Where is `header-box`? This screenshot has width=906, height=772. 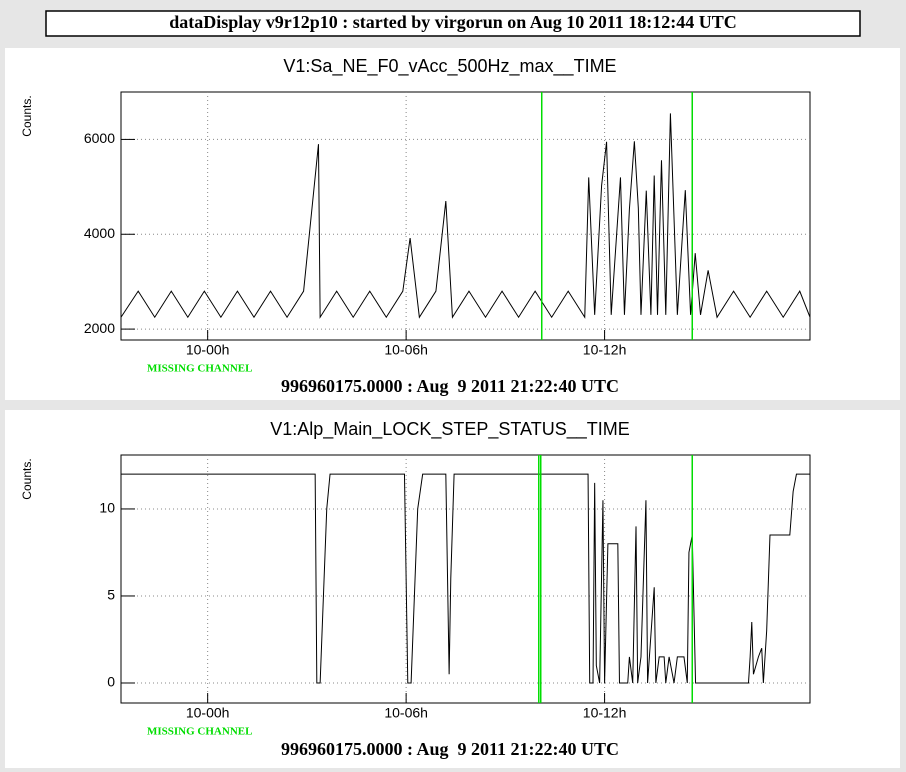 header-box is located at coordinates (453, 23).